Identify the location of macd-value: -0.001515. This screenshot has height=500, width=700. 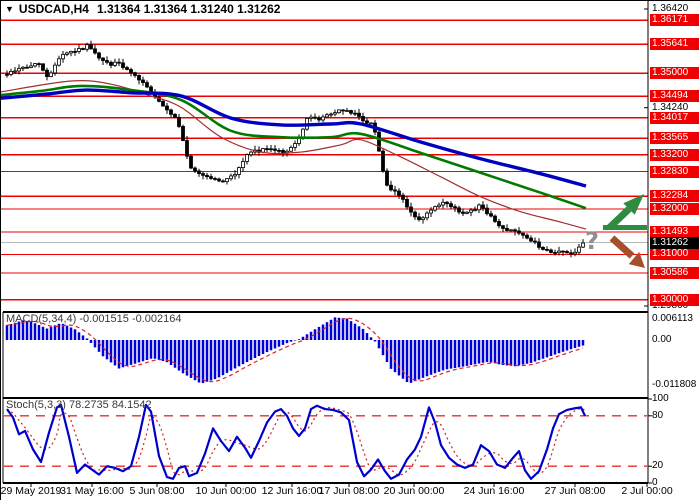
(104, 319).